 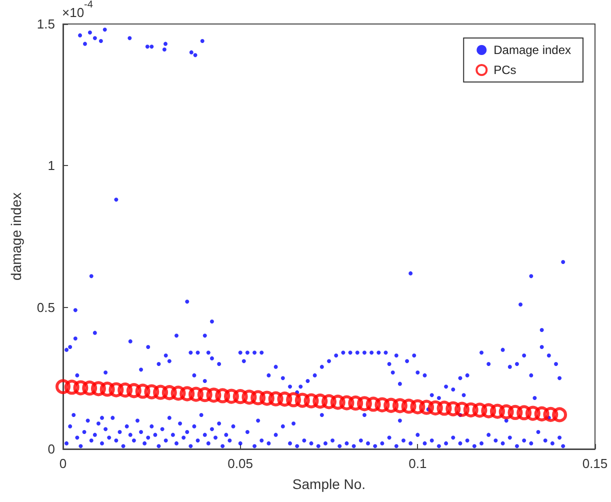 I want to click on y-tick-label: 0.5, so click(x=45, y=307).